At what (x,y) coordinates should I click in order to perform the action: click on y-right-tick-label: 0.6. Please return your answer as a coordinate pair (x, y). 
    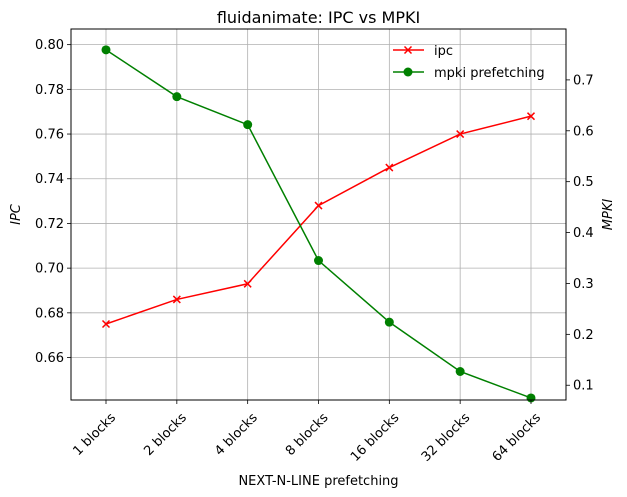
    Looking at the image, I should click on (583, 131).